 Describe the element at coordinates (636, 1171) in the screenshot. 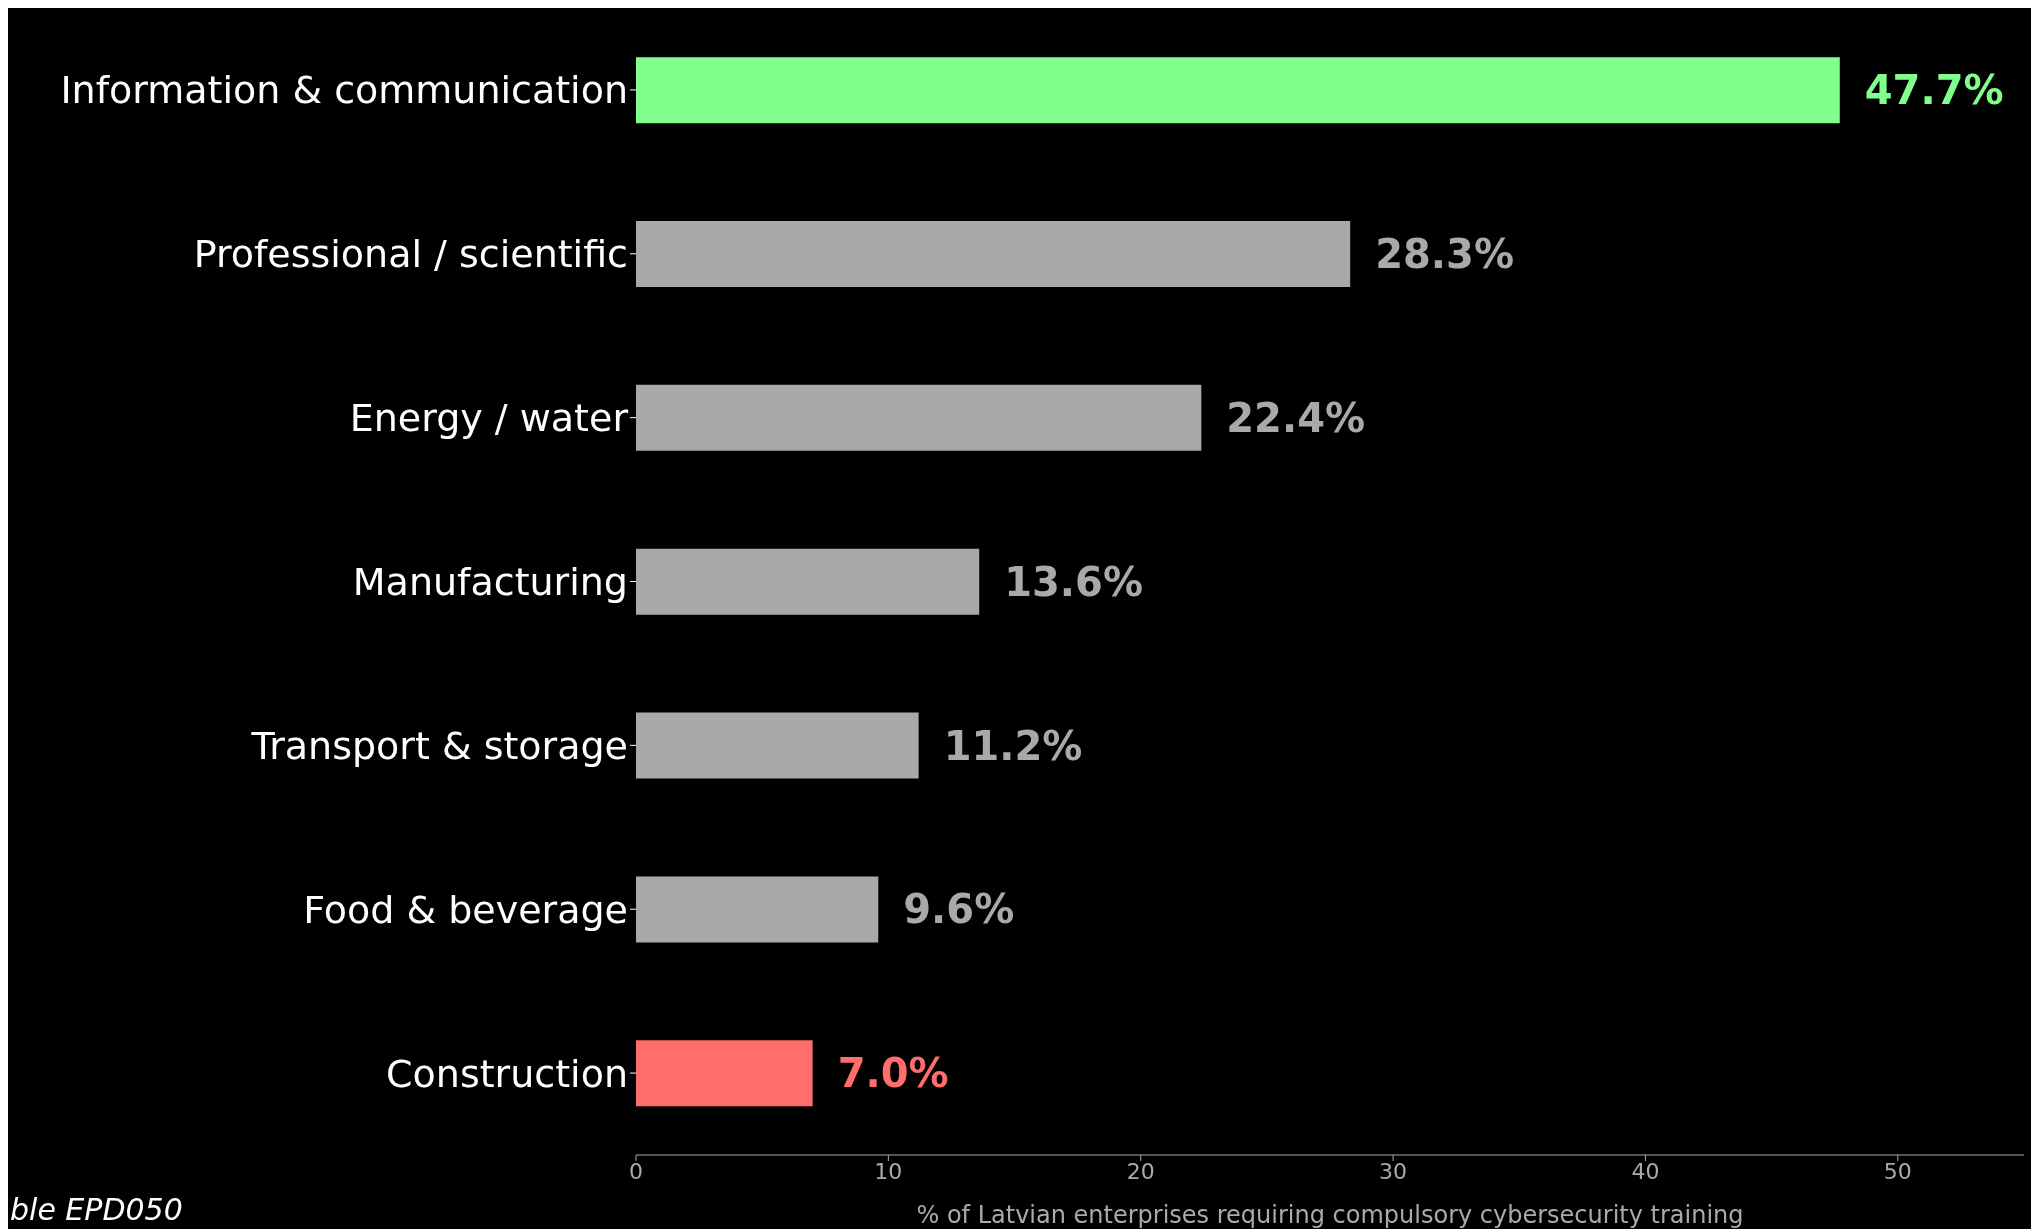

I see `x-tick-label: 0` at that location.